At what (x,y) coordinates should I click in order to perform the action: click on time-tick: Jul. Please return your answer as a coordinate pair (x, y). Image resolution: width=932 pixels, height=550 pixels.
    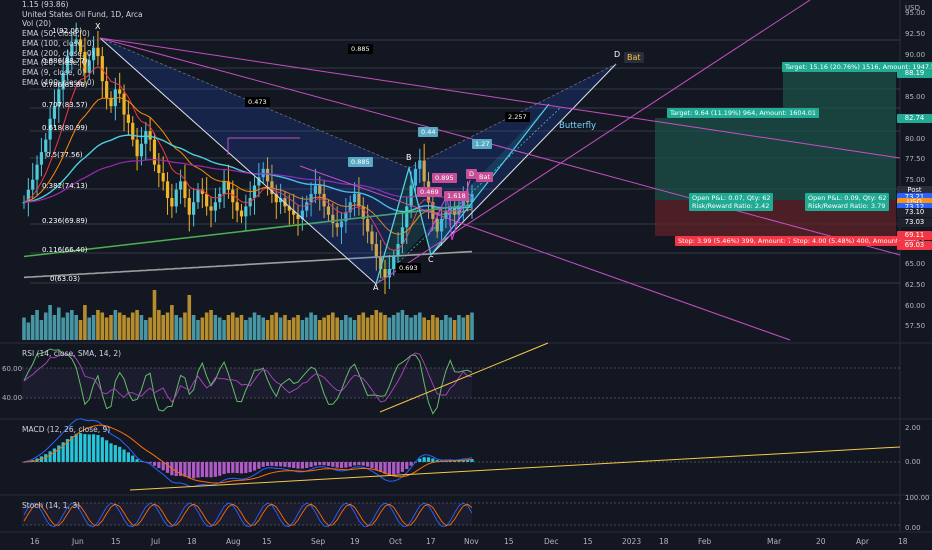
    Looking at the image, I should click on (156, 541).